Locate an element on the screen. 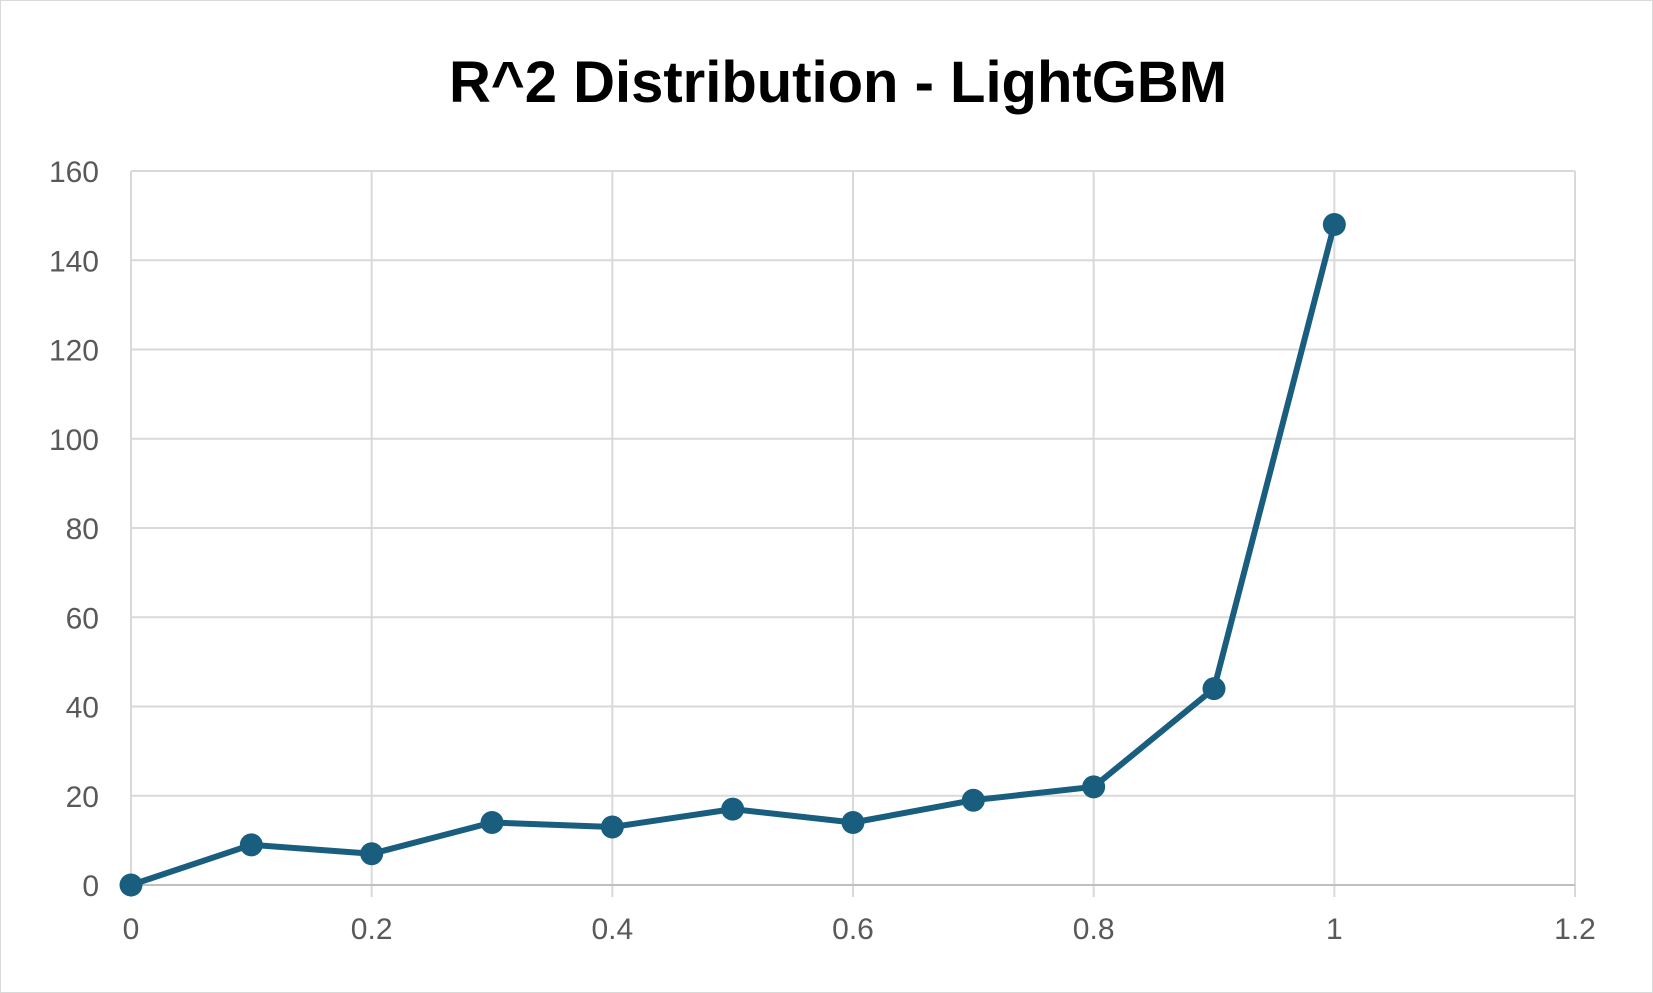 This screenshot has width=1653, height=993. y-tick-label: 100 is located at coordinates (74, 440).